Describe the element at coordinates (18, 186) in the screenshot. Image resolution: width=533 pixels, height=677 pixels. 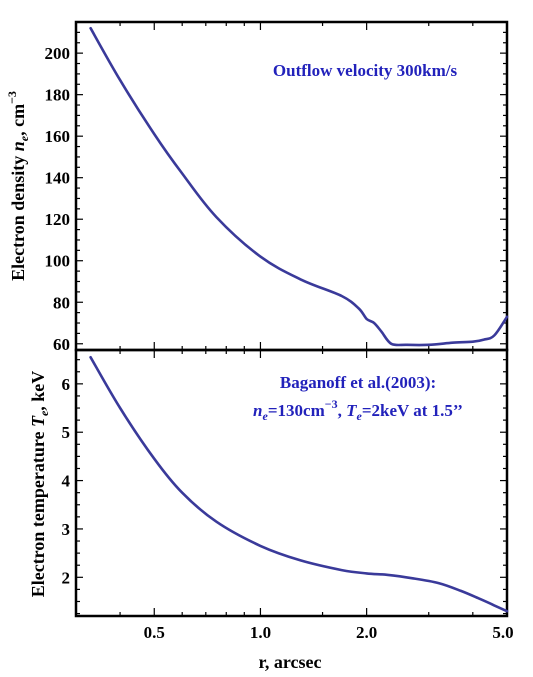
I see `top-y-axis-label: Electron density ne, cm−3` at that location.